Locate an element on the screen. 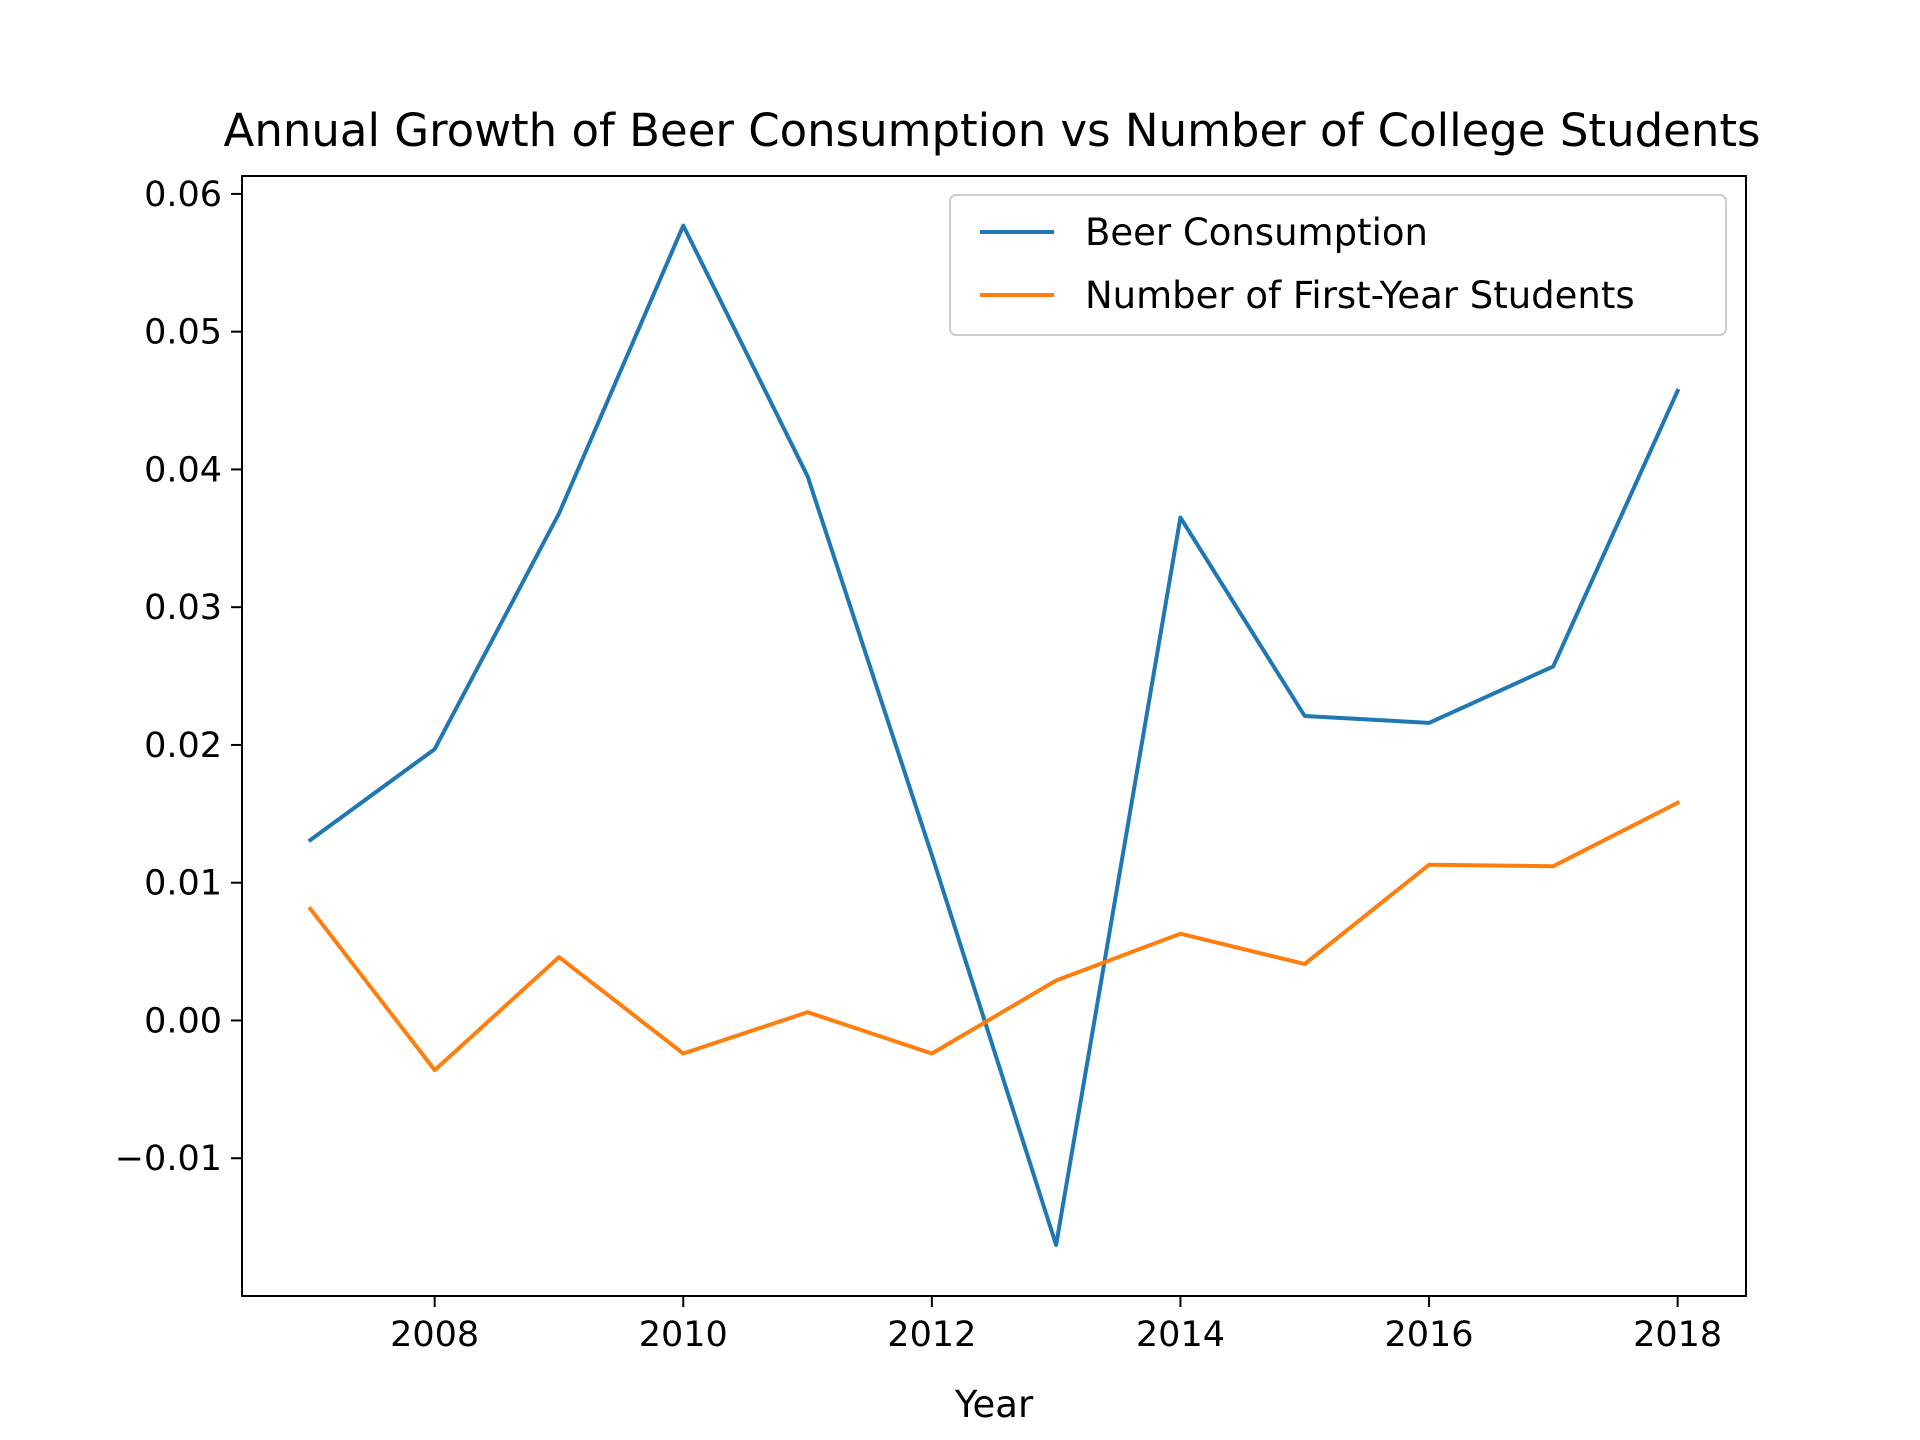 Image resolution: width=1920 pixels, height=1440 pixels. y-tick-label: 0.04 is located at coordinates (183, 470).